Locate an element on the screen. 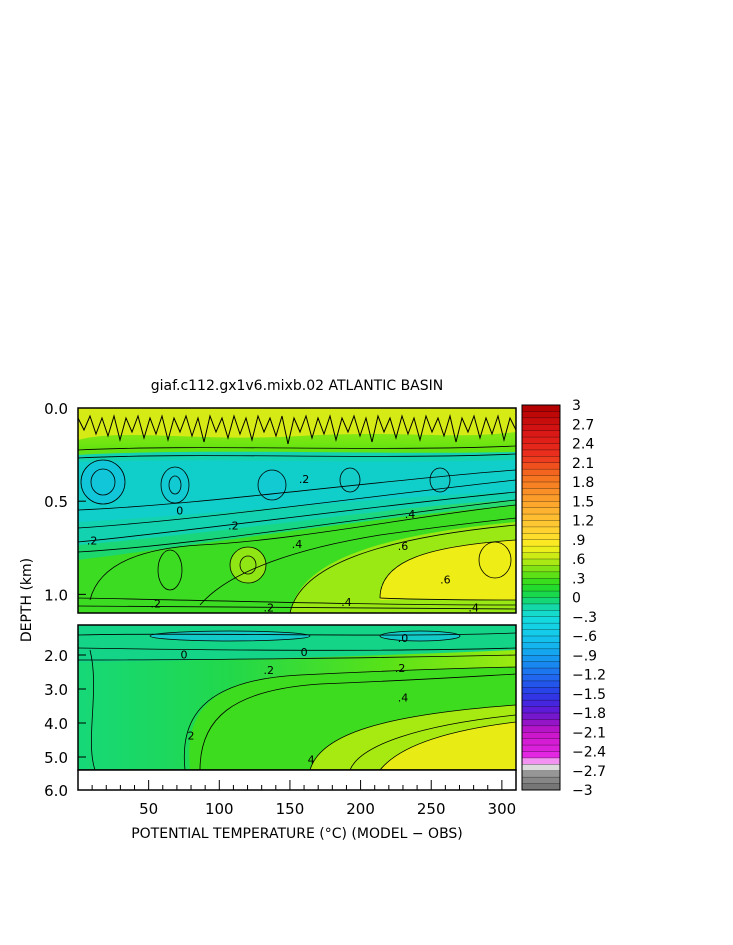 The height and width of the screenshot is (945, 733). lower-contour-lines is located at coordinates (297, 700).